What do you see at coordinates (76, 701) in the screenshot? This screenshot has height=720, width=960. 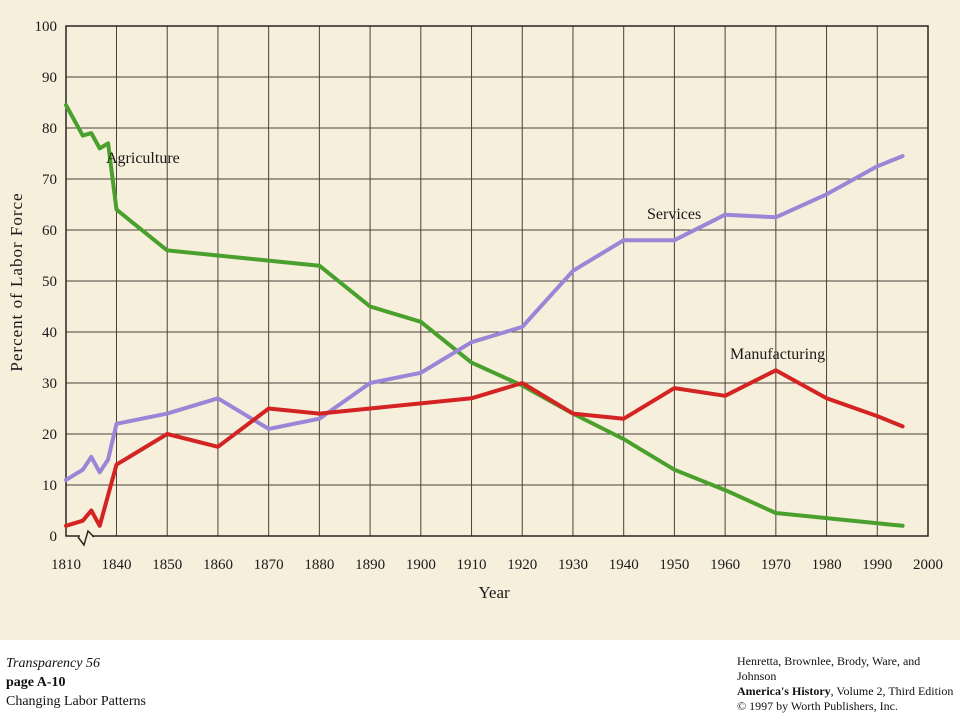 I see `transparency-subject: Changing Labor Patterns` at bounding box center [76, 701].